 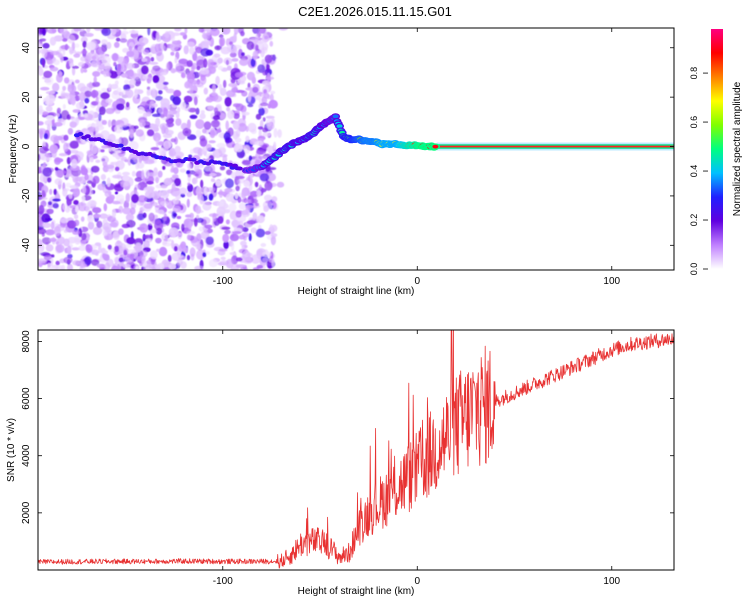 What do you see at coordinates (223, 581) in the screenshot?
I see `snr-x-tick-label: -100` at bounding box center [223, 581].